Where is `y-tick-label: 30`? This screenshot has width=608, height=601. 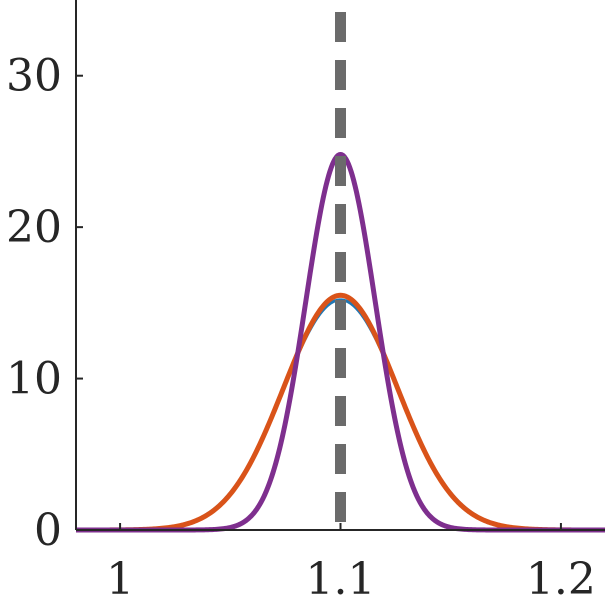
y-tick-label: 30 is located at coordinates (34, 76).